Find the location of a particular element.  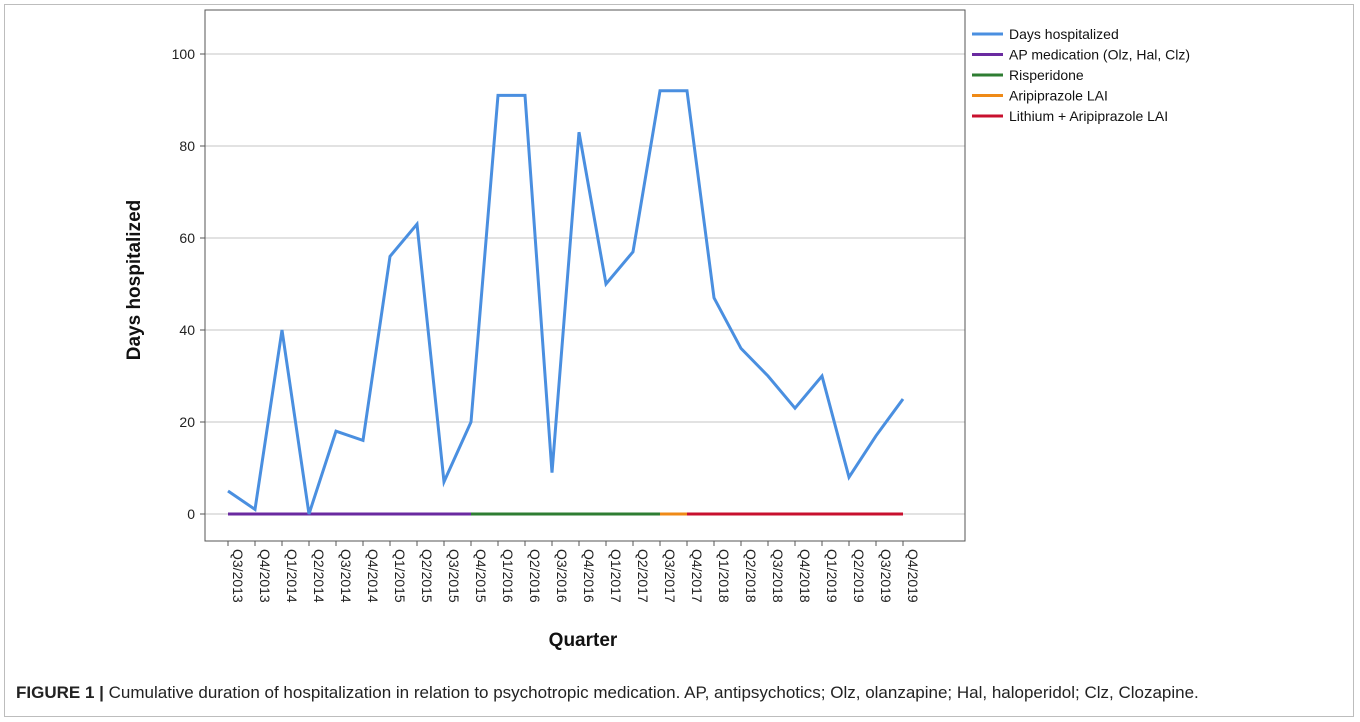

x-tick-label: Q1/2015 is located at coordinates (400, 576).